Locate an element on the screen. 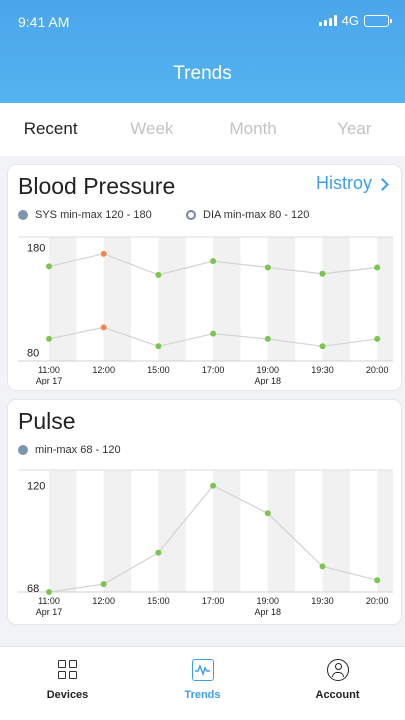 Image resolution: width=405 pixels, height=720 pixels. nav-trends: Trends is located at coordinates (202, 683).